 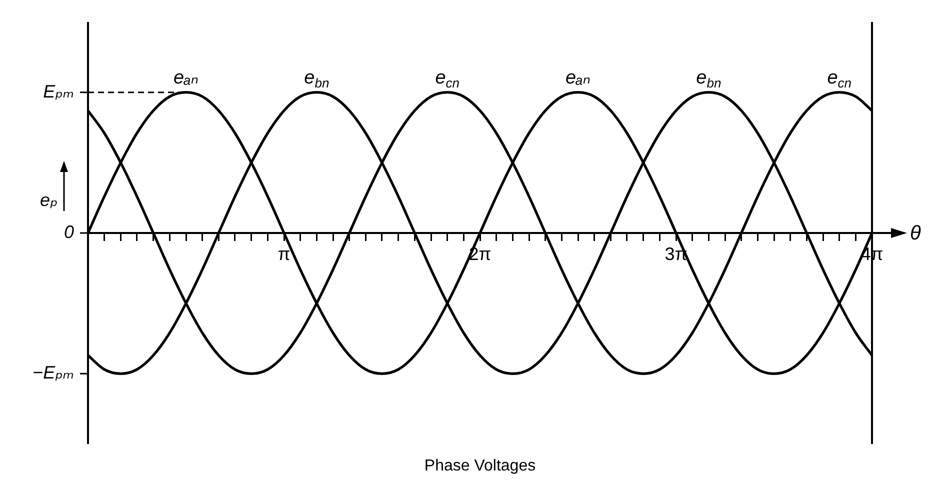 What do you see at coordinates (58, 91) in the screenshot?
I see `ref-line-label: Eₚₘ` at bounding box center [58, 91].